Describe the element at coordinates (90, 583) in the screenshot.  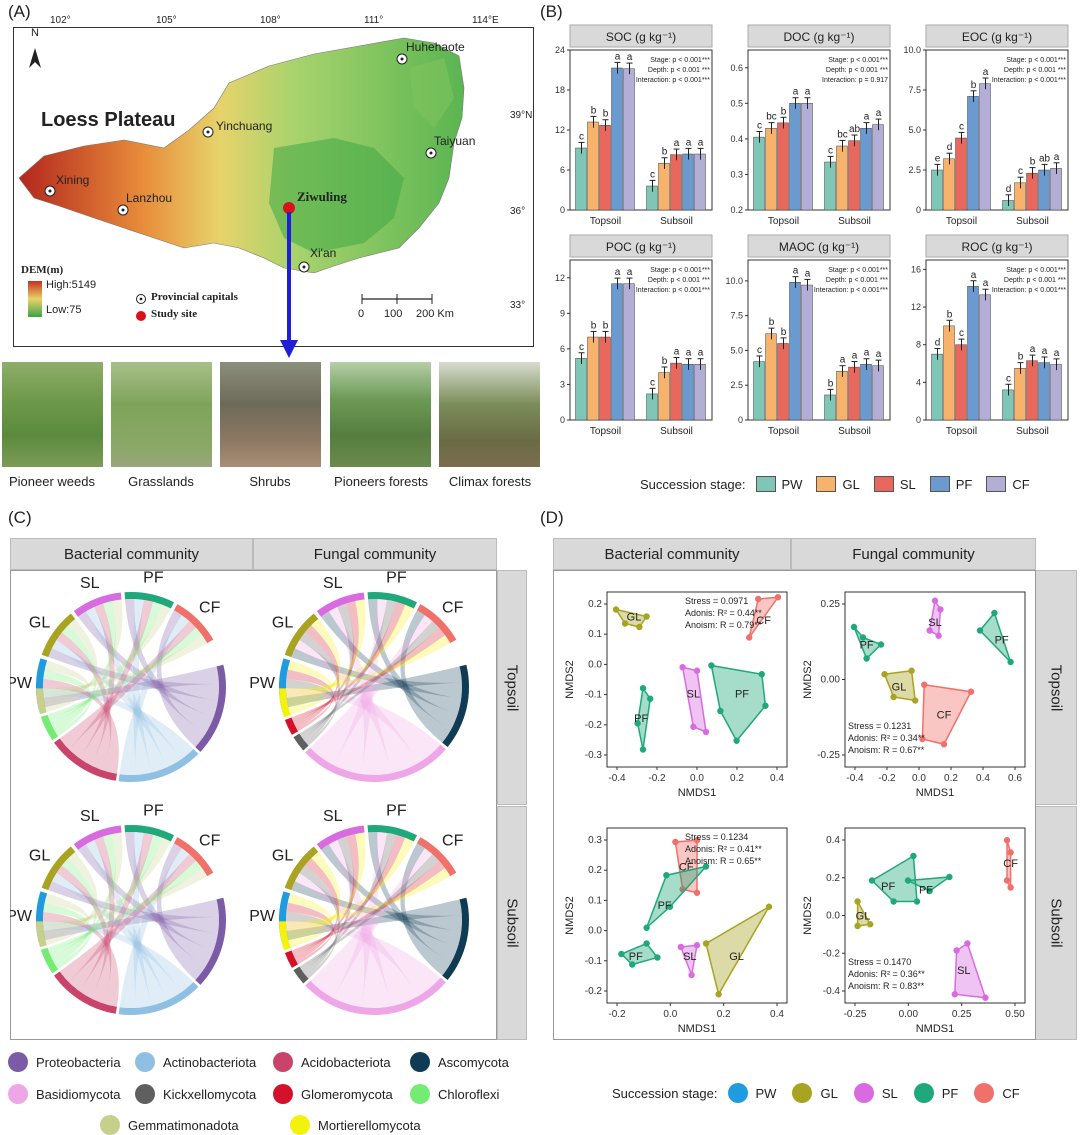
I see `stage-label: SL` at that location.